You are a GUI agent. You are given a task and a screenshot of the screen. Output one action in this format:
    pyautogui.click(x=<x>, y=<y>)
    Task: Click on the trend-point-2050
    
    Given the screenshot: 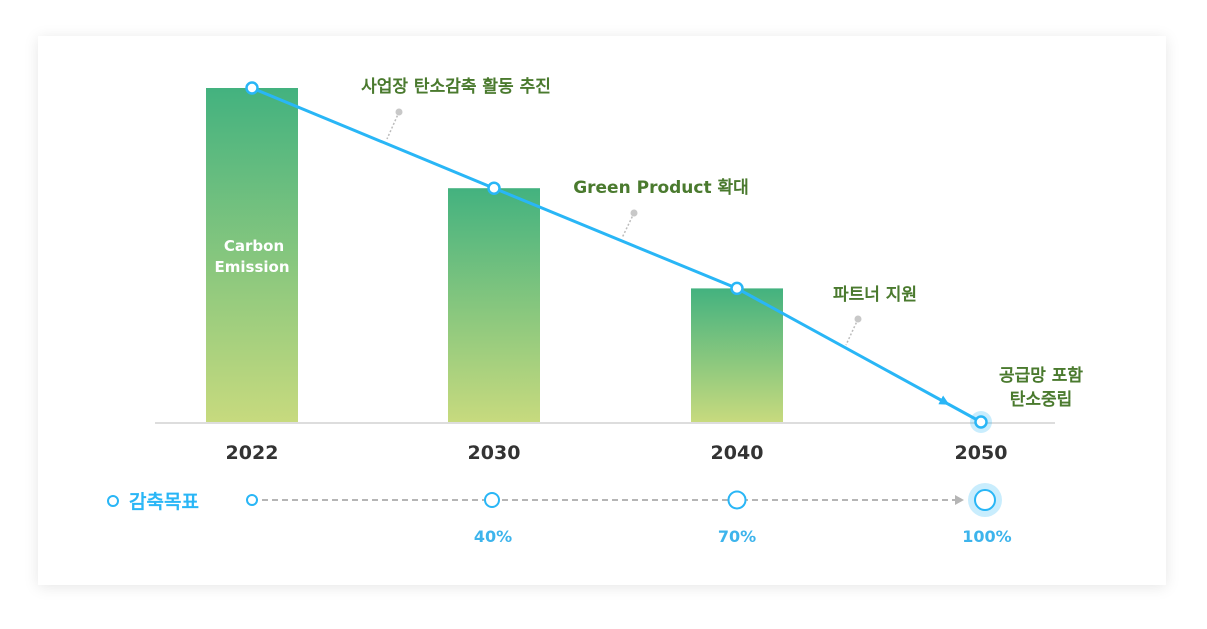 What is the action you would take?
    pyautogui.click(x=981, y=422)
    